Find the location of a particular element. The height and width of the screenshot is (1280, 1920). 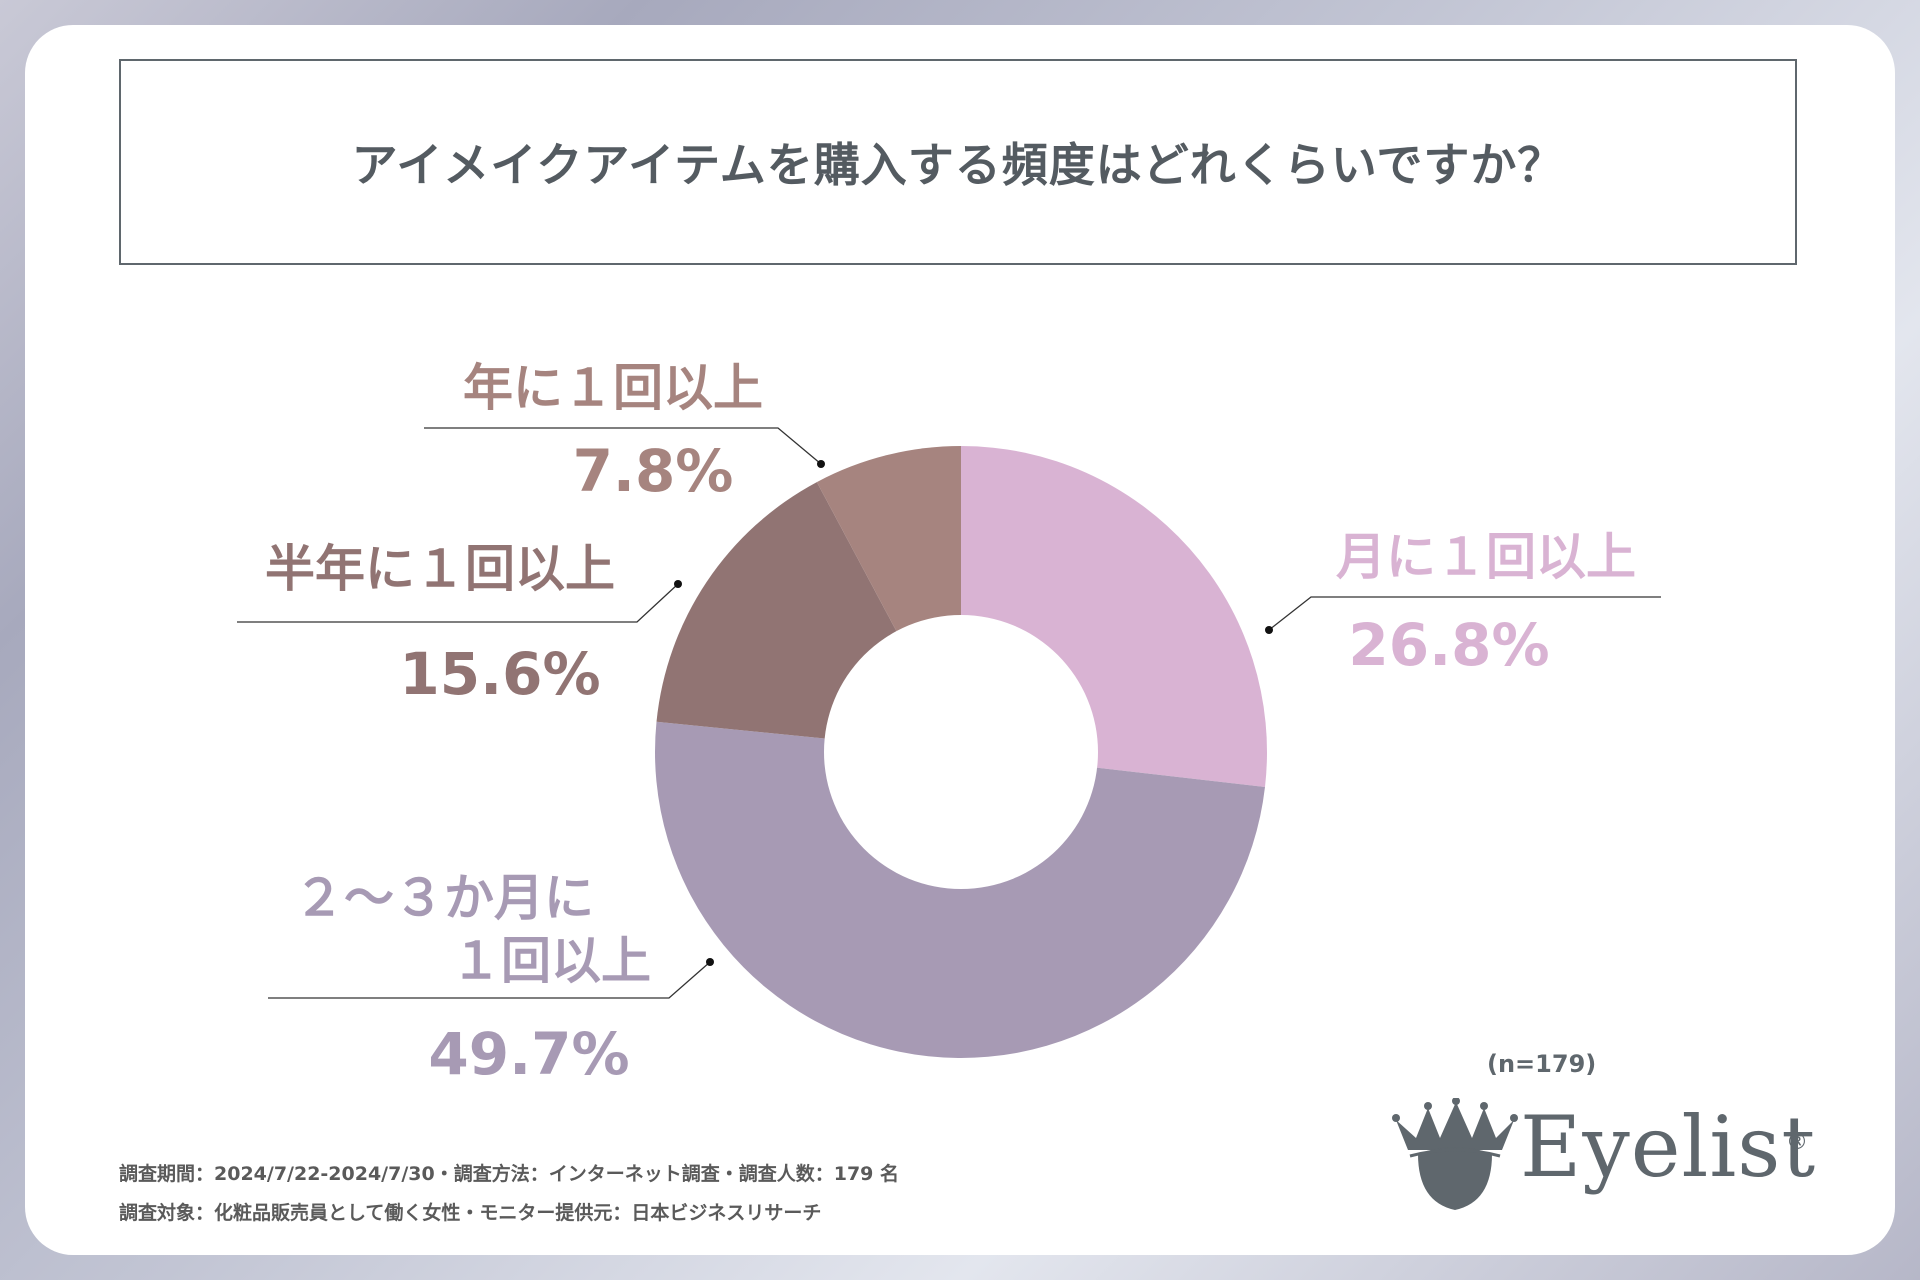

sample-size-note: (n=179) is located at coordinates (1542, 1064).